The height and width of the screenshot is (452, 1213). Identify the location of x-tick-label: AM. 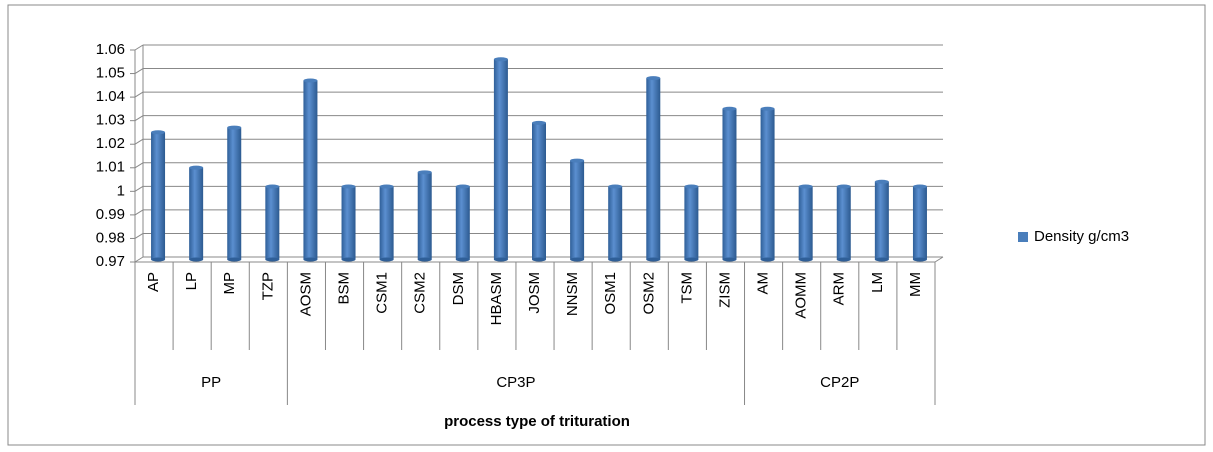
(763, 283).